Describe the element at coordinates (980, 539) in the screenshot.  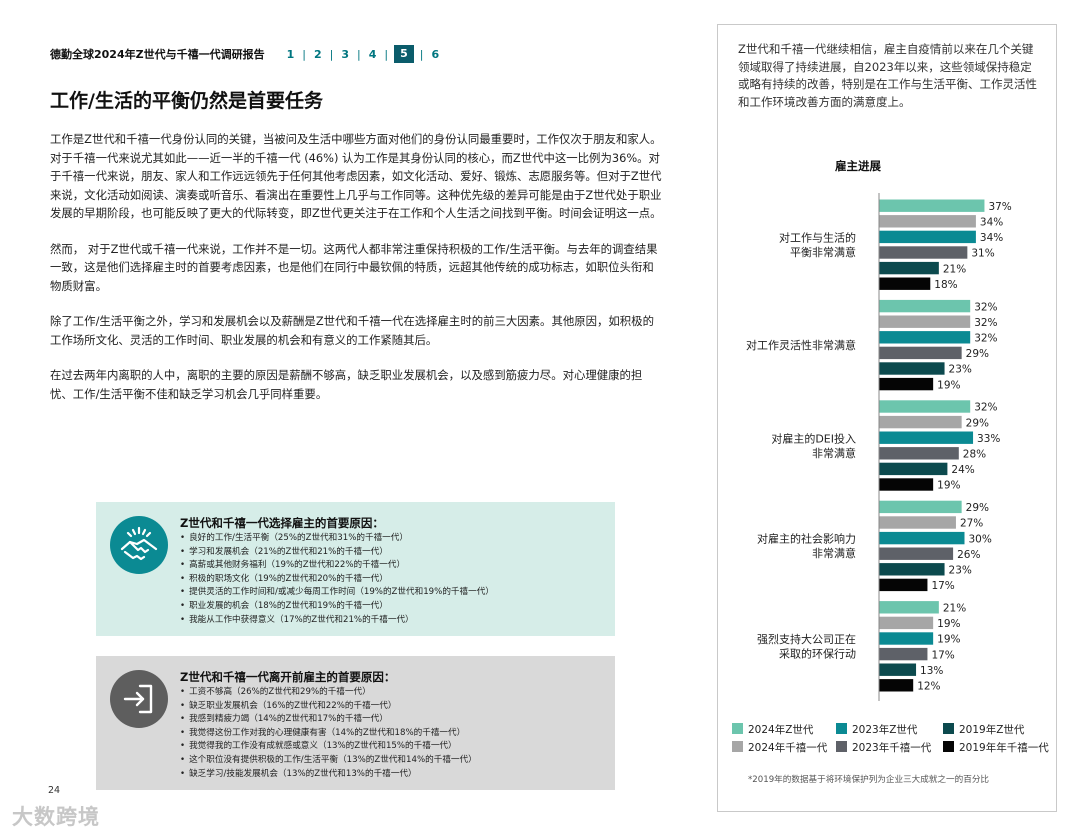
I see `data-label: 30%` at that location.